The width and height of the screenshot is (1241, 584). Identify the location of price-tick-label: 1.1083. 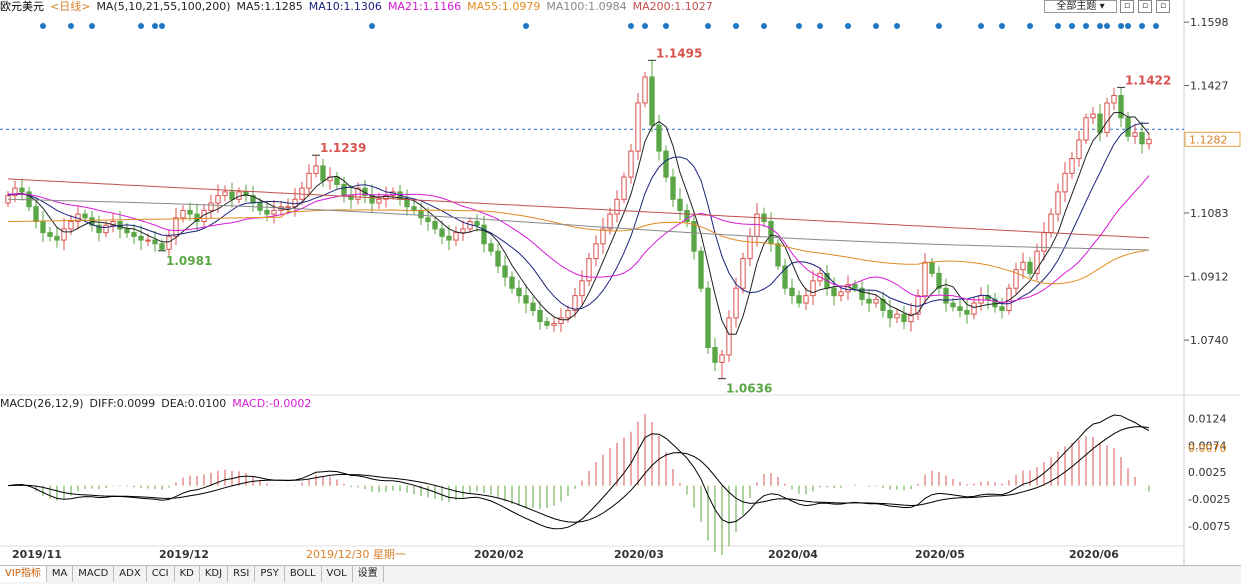
(1209, 213).